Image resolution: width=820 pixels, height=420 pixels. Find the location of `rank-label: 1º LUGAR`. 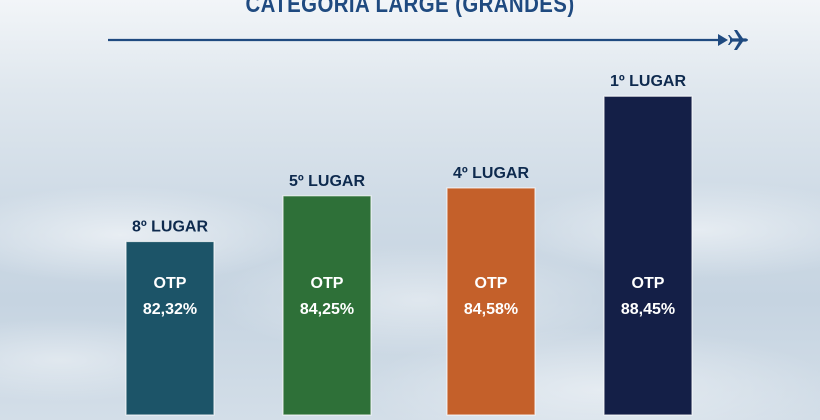

rank-label: 1º LUGAR is located at coordinates (648, 81).